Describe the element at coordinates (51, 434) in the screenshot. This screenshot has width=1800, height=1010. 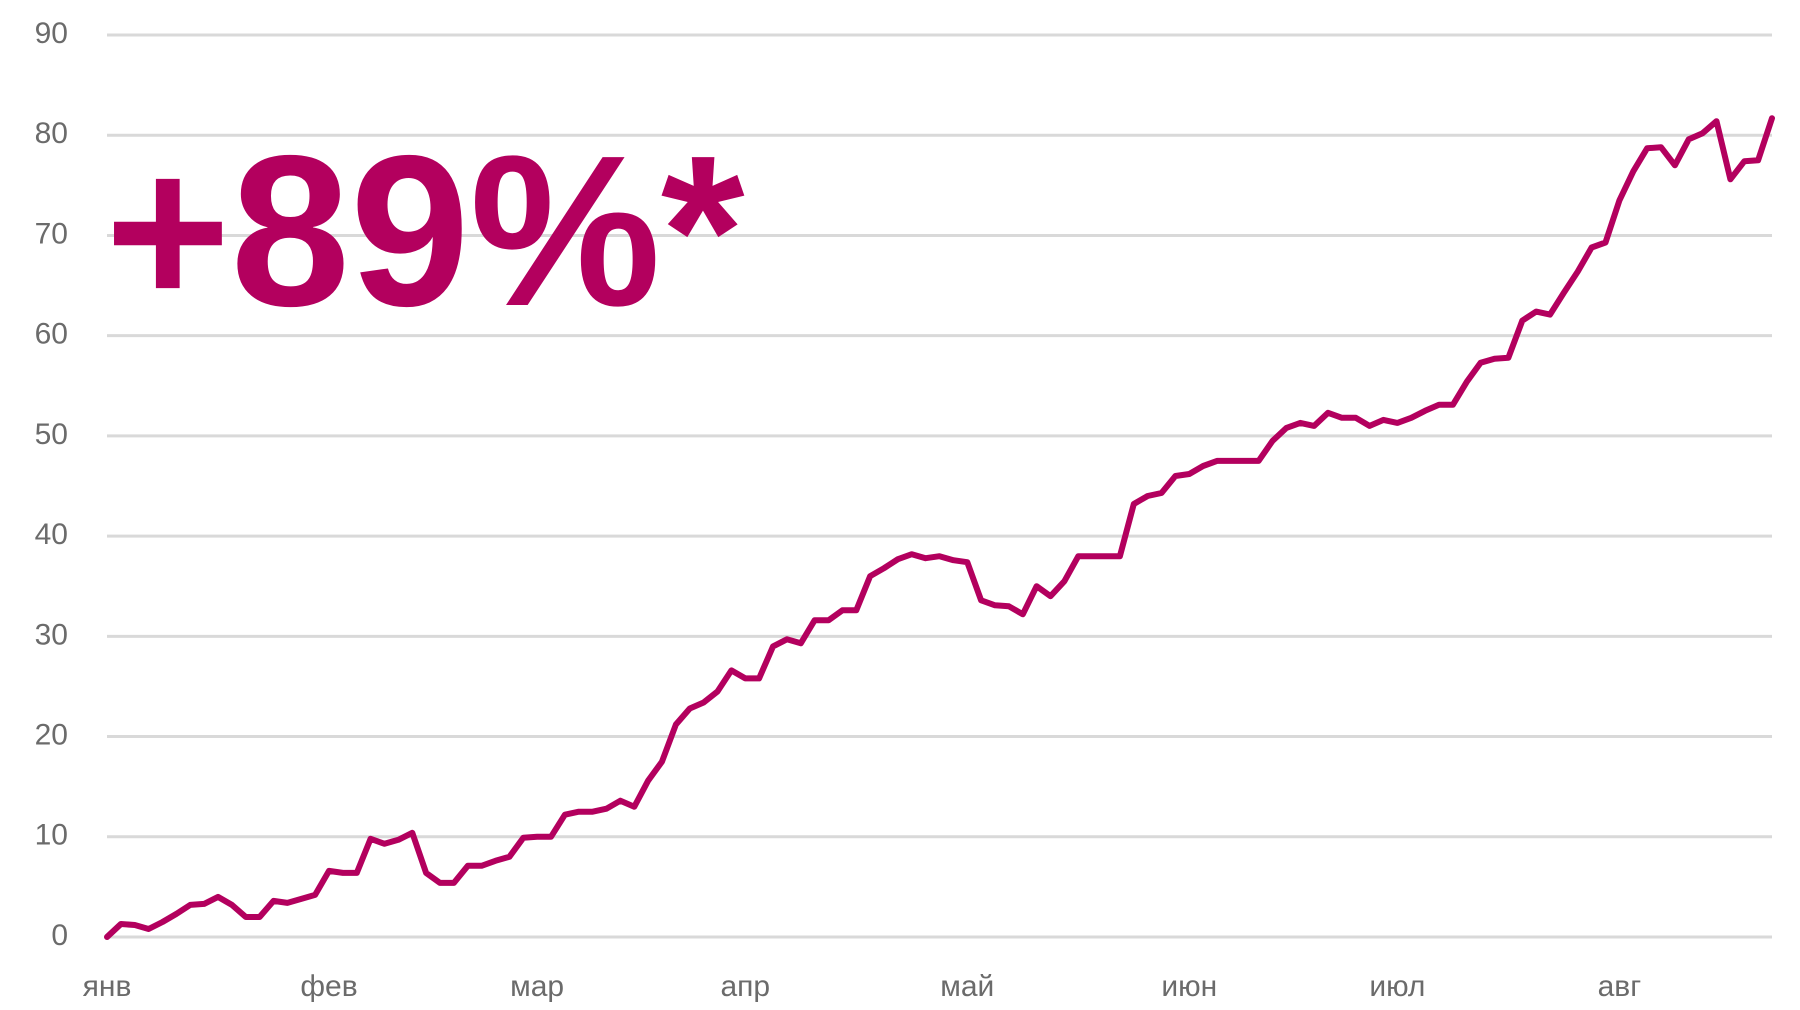
I see `y-tick-label: 50` at that location.